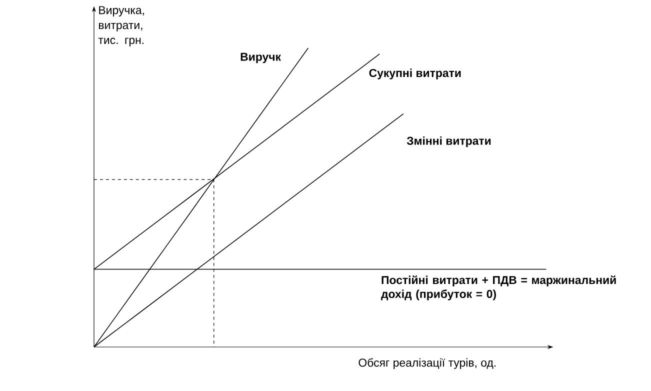  Describe the element at coordinates (261, 58) in the screenshot. I see `series-label: Виручк` at that location.